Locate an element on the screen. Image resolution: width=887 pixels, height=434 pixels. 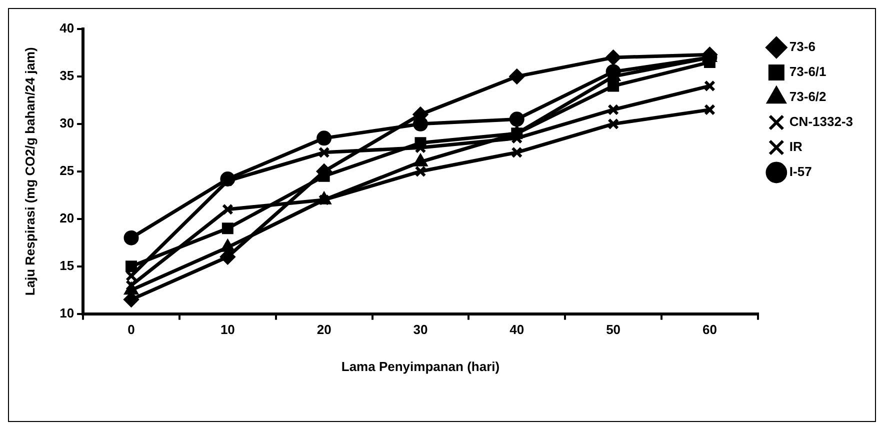
legend-label: IR is located at coordinates (796, 146).